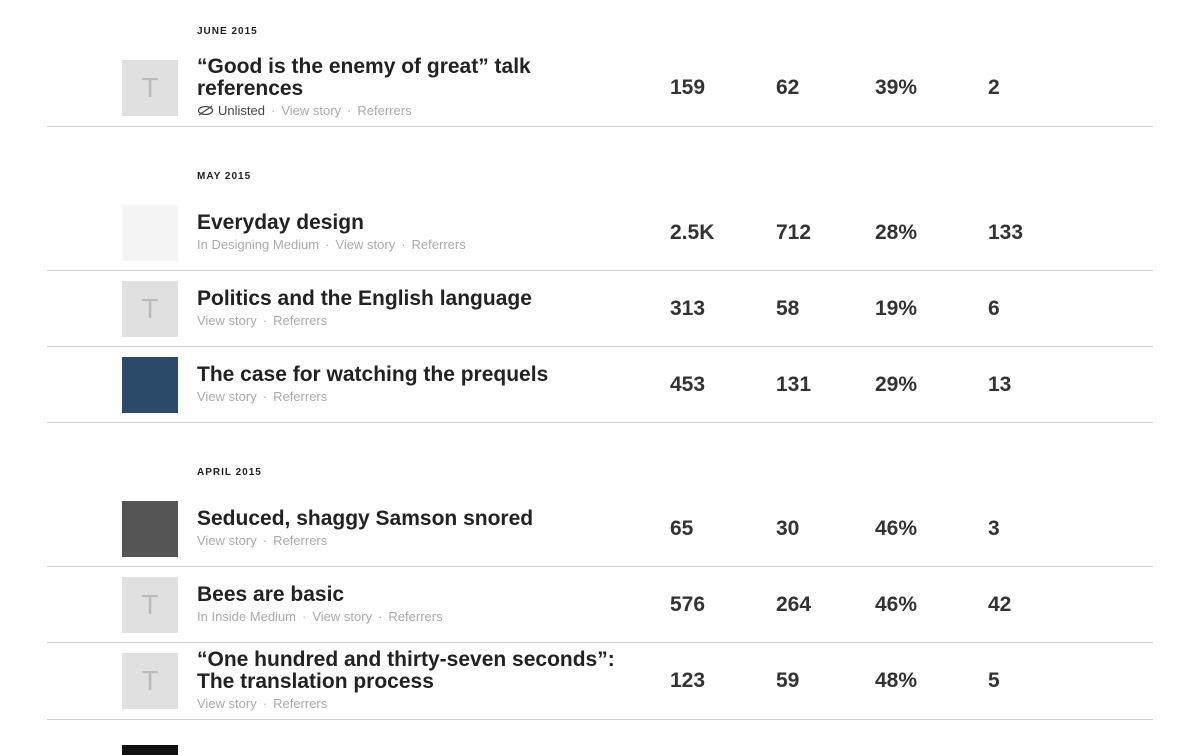 This screenshot has height=755, width=1200. Describe the element at coordinates (794, 232) in the screenshot. I see `stat-value: 712` at that location.